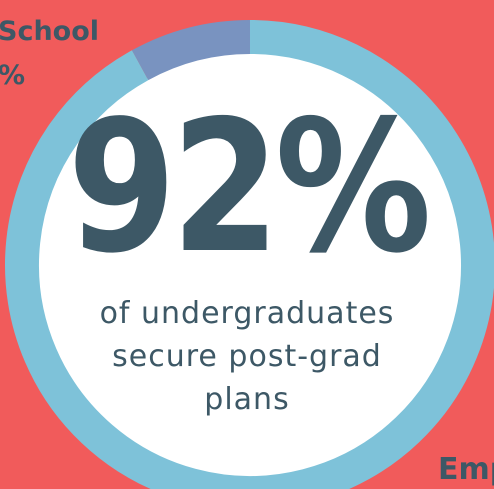 The image size is (494, 489). What do you see at coordinates (247, 399) in the screenshot?
I see `caption-line-3: plans` at bounding box center [247, 399].